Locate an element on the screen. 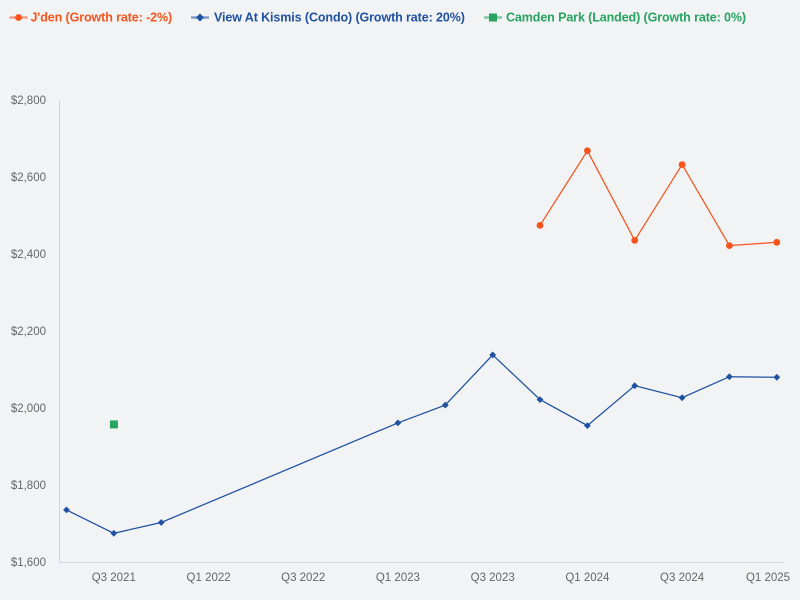  svg-text: J'den (Growth rate: -2%) is located at coordinates (102, 18).